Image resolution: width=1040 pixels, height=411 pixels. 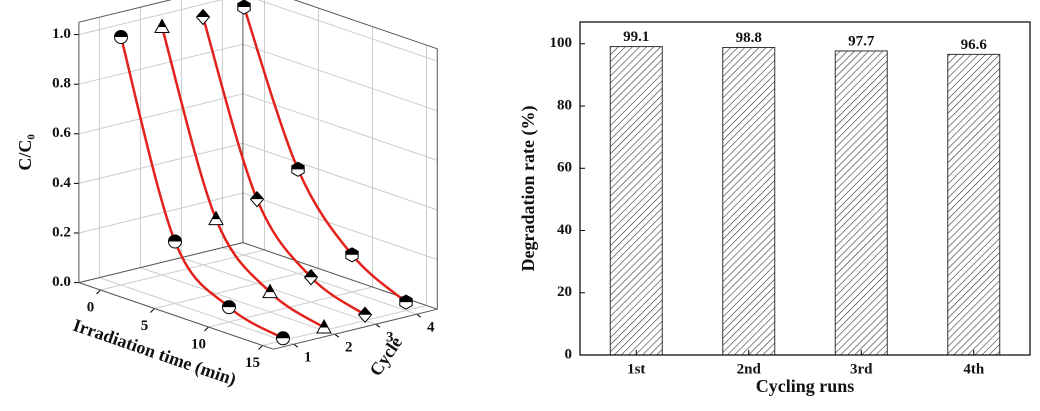 I want to click on x-tick-label: 10, so click(x=198, y=344).